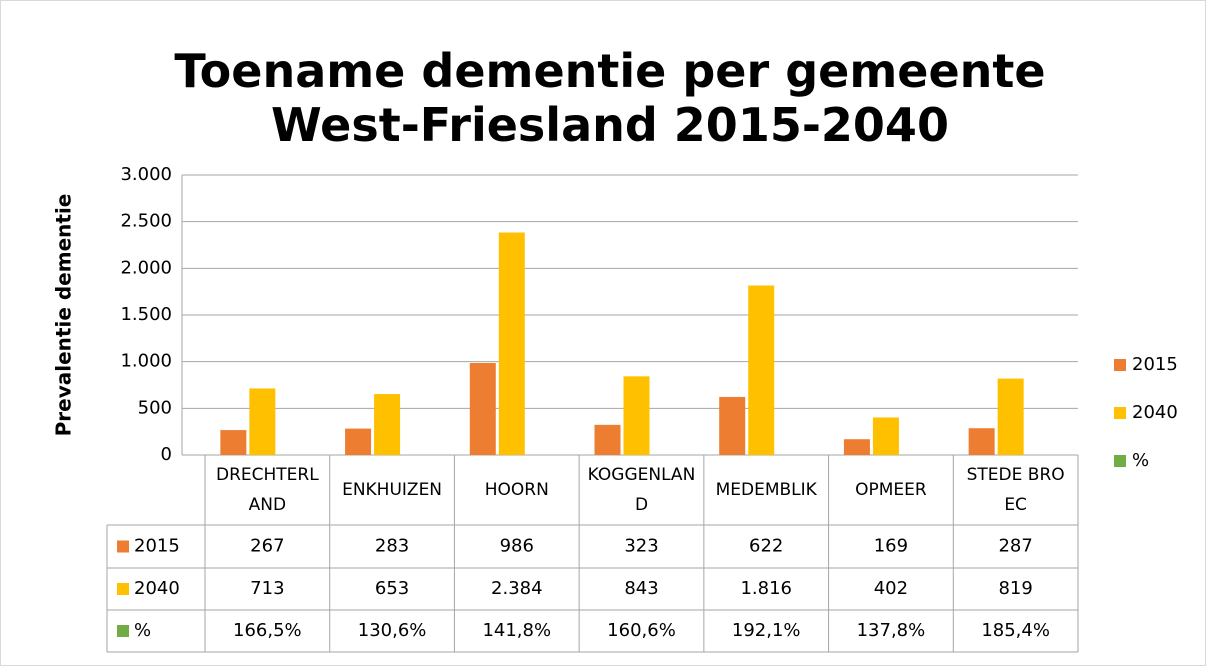 This screenshot has height=666, width=1206. I want to click on category-cell: STEDE BROEC, so click(1015, 490).